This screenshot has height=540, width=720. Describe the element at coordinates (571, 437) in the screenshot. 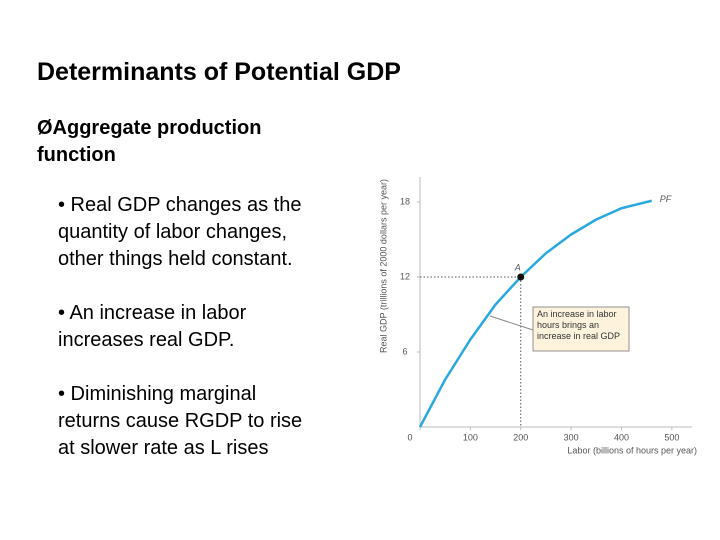

I see `x-tick-label: 300` at that location.